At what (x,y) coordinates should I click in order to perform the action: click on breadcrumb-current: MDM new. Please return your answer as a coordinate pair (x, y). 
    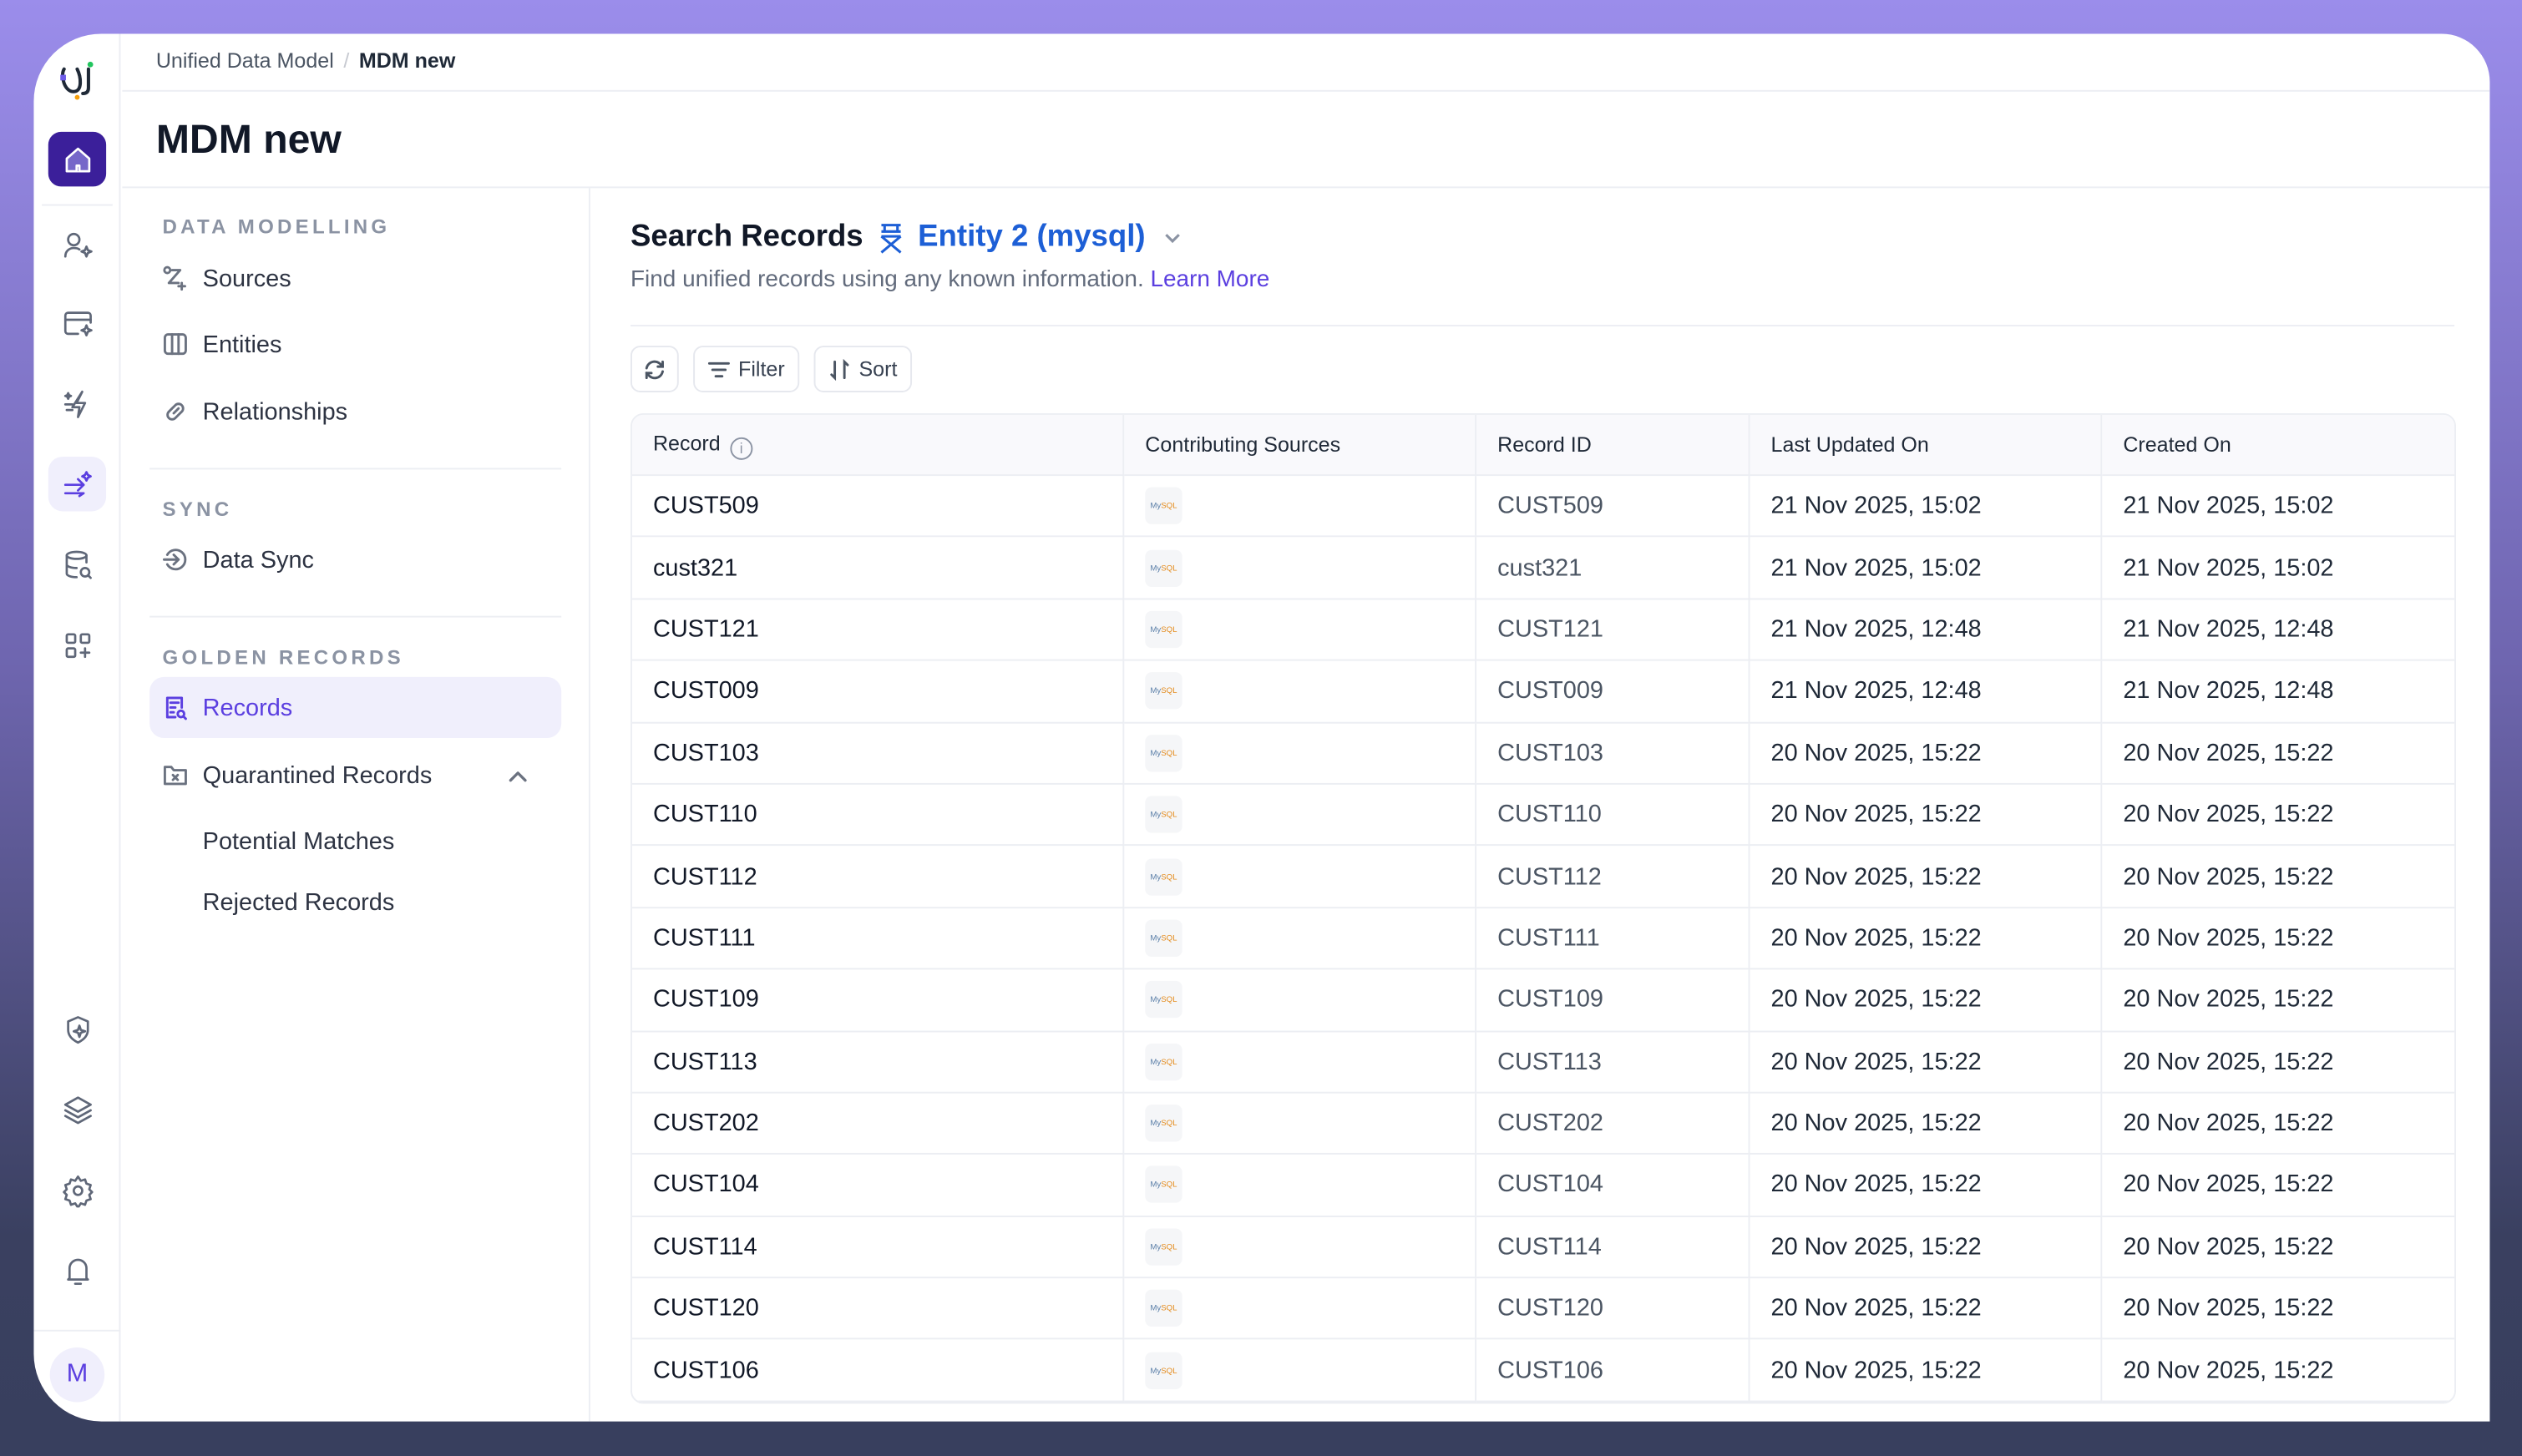
    Looking at the image, I should click on (407, 60).